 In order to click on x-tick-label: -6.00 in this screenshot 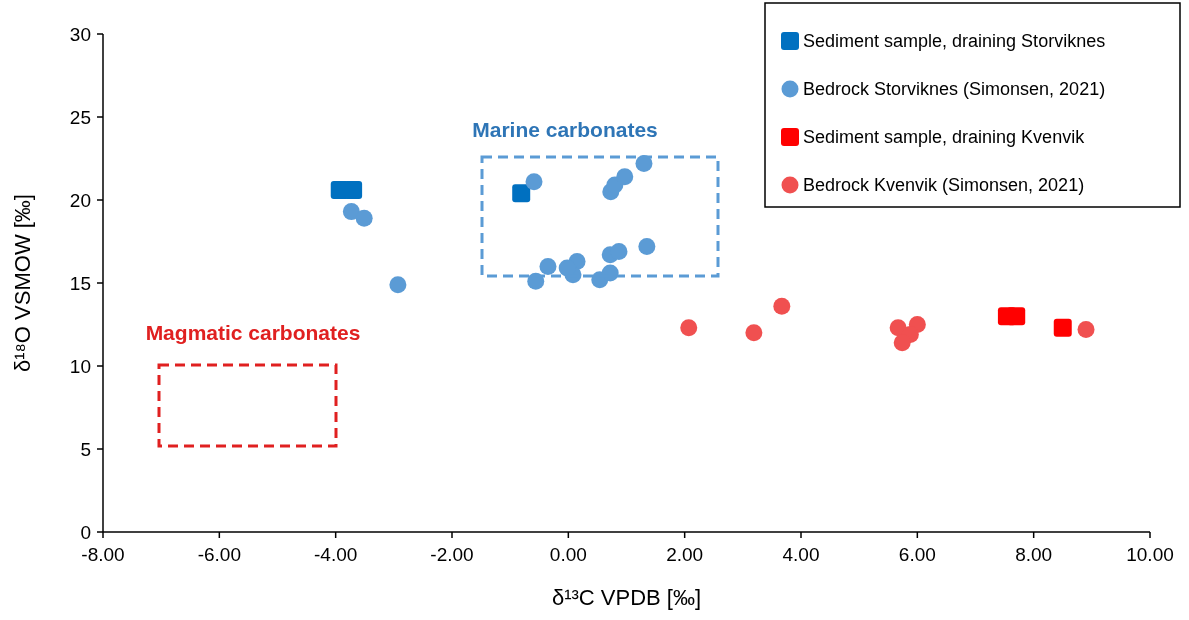, I will do `click(219, 554)`.